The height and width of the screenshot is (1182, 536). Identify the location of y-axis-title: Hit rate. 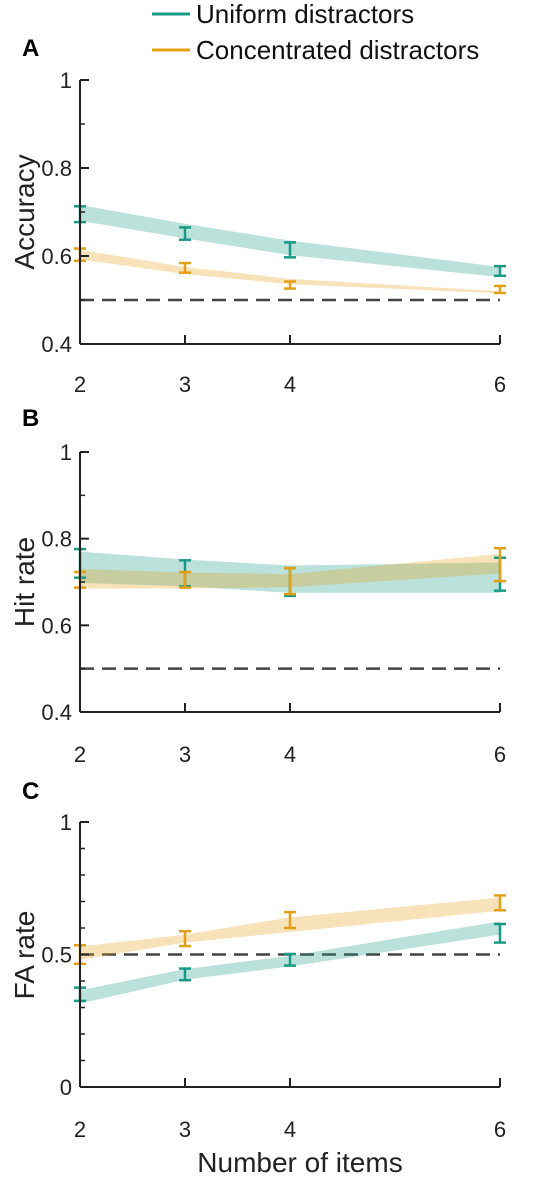
(24, 582).